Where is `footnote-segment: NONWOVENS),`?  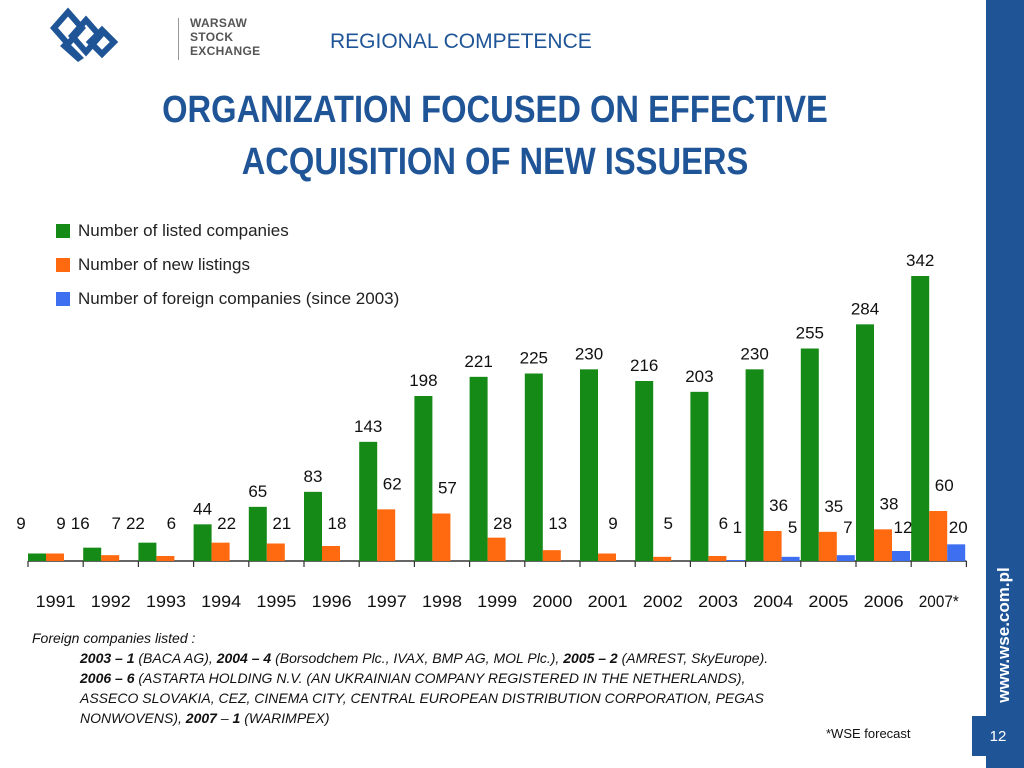 footnote-segment: NONWOVENS), is located at coordinates (133, 718).